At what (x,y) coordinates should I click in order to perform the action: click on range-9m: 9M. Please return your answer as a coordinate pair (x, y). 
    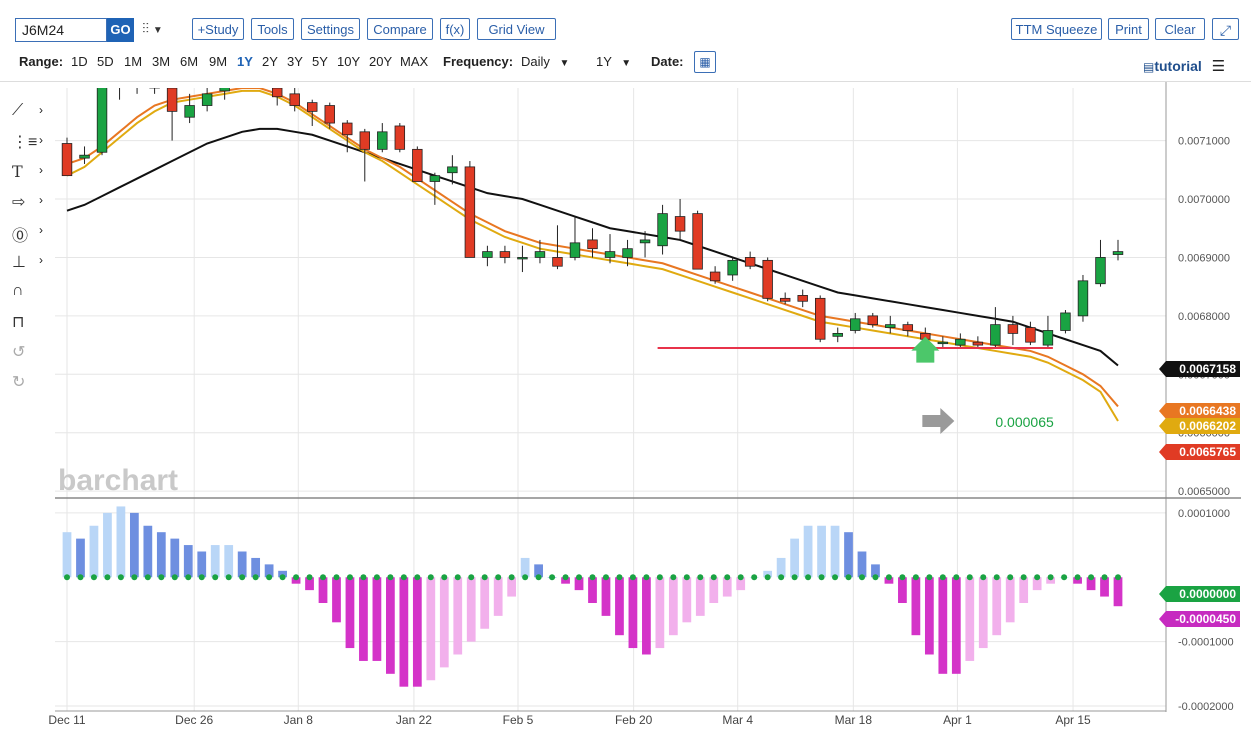
    Looking at the image, I should click on (218, 61).